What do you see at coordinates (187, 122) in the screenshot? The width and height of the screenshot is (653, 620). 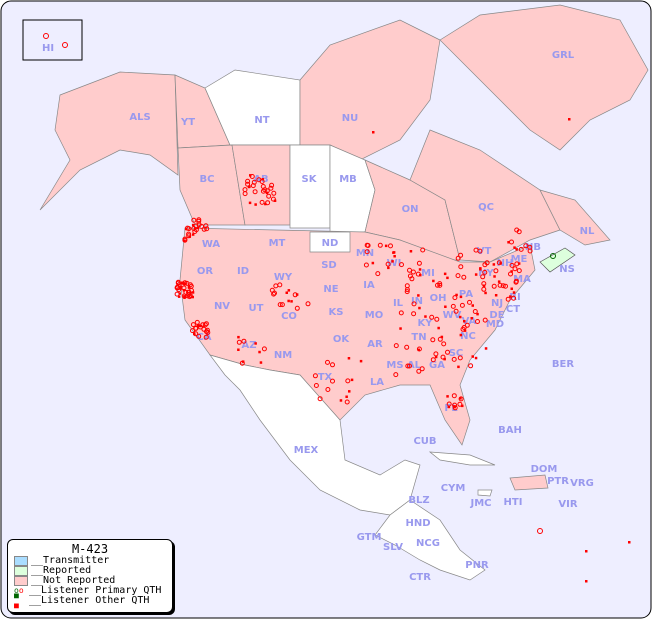 I see `region-label-yt: YT` at bounding box center [187, 122].